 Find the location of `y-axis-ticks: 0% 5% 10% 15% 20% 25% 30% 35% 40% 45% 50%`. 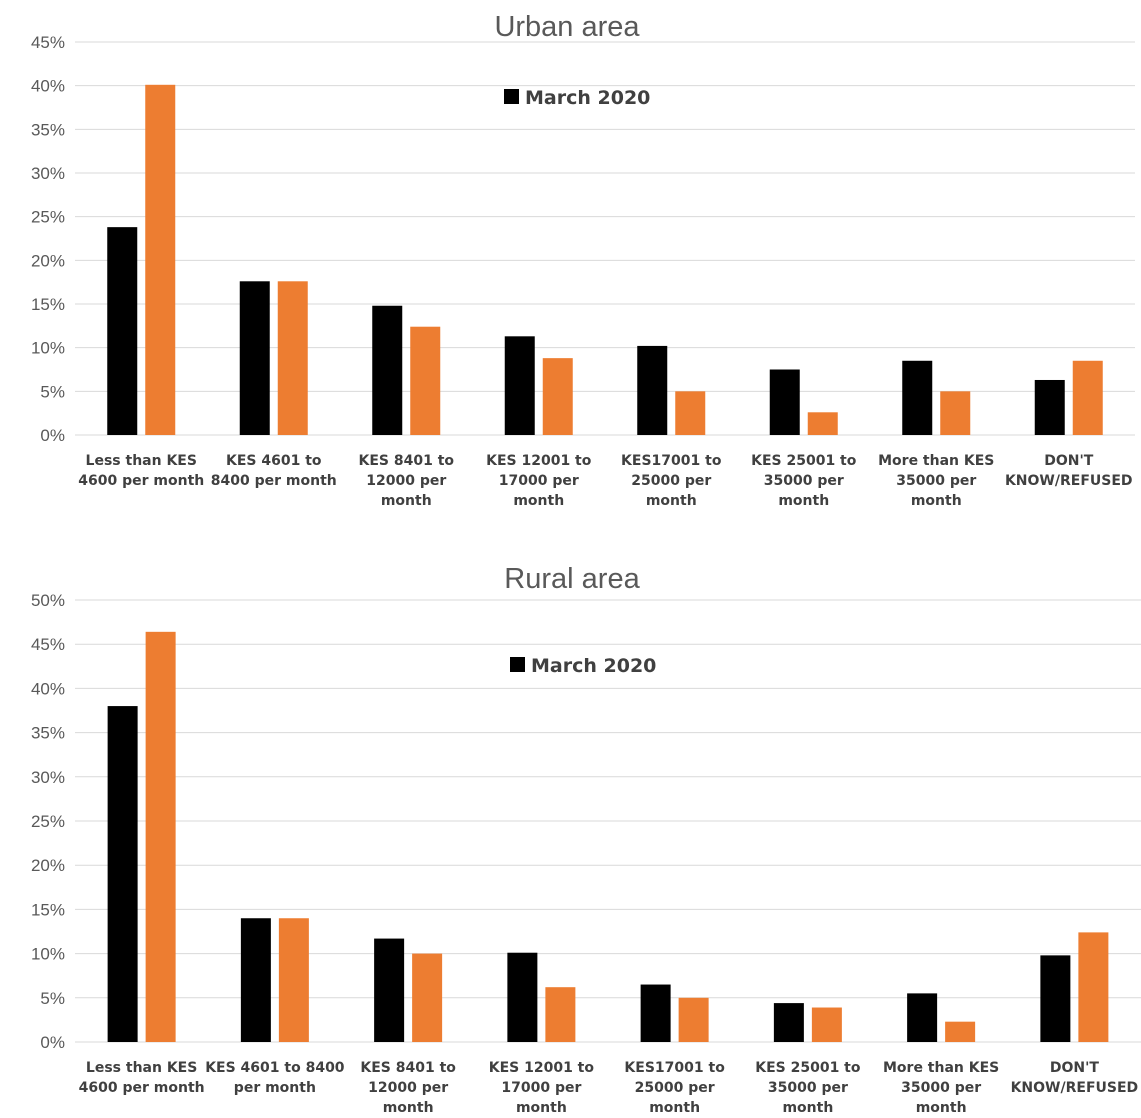

y-axis-ticks: 0% 5% 10% 15% 20% 25% 30% 35% 40% 45% 50% is located at coordinates (48, 821).